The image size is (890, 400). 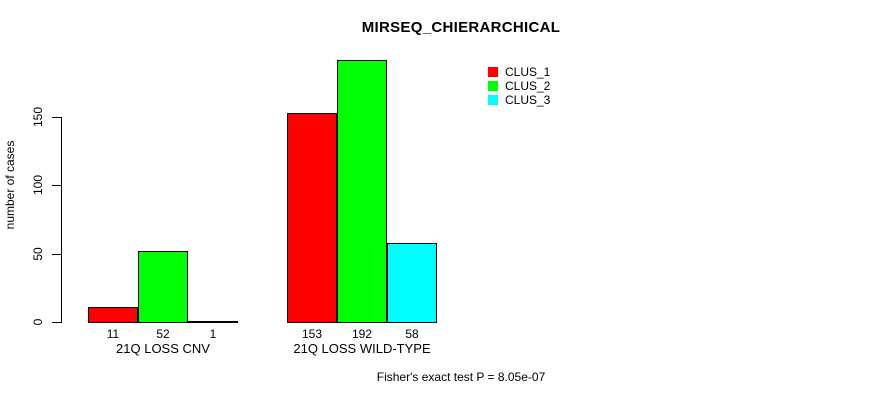 I want to click on bar-value-label: 153, so click(x=312, y=334).